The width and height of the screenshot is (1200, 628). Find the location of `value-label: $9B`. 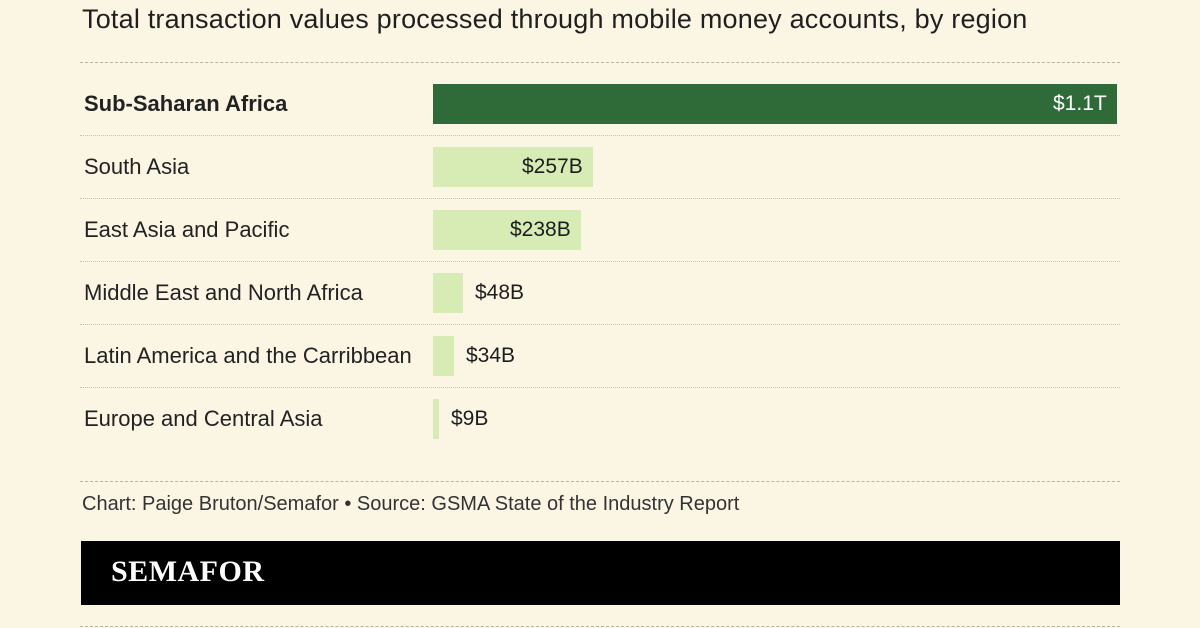

value-label: $9B is located at coordinates (470, 418).